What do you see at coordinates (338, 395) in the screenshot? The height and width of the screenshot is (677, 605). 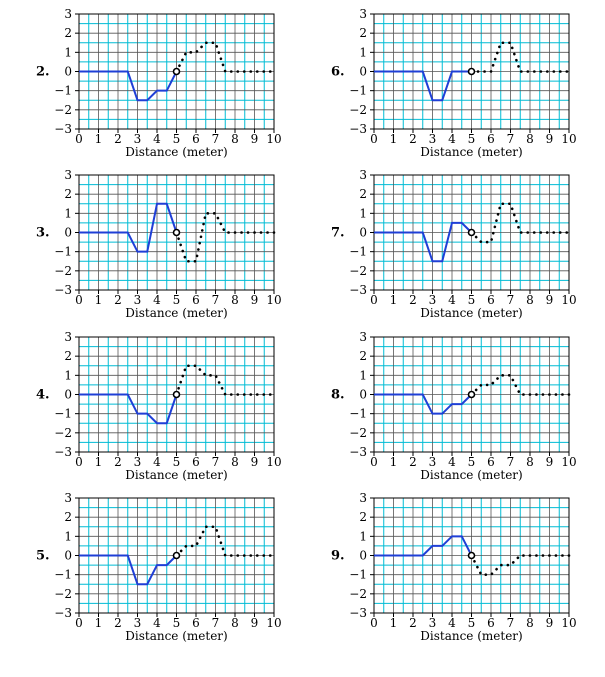 I see `problem-number: 8.` at bounding box center [338, 395].